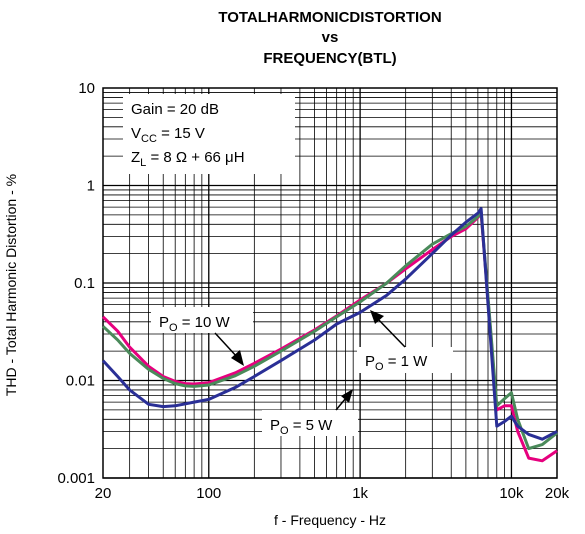 This screenshot has width=585, height=534. Describe the element at coordinates (86, 88) in the screenshot. I see `y-tick-label: 10` at that location.